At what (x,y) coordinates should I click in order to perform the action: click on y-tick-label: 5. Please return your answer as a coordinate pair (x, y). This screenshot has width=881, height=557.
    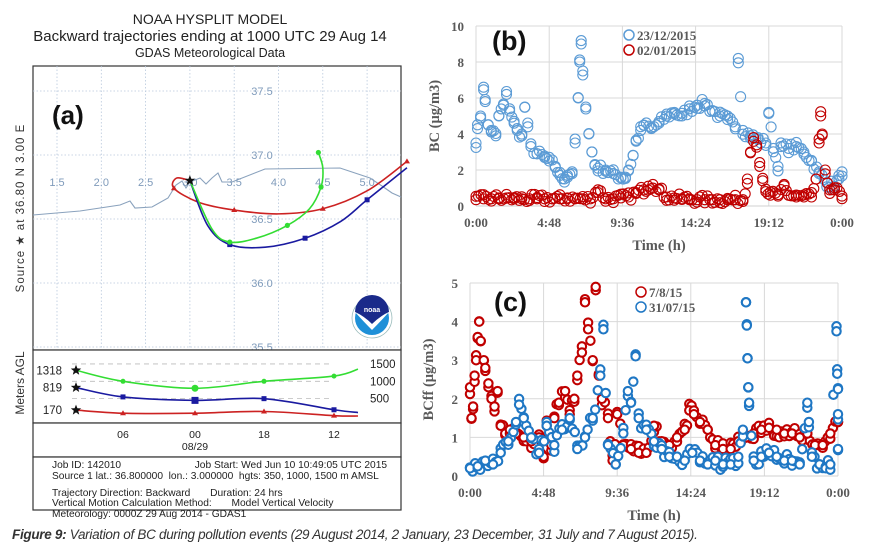
    Looking at the image, I should click on (455, 283).